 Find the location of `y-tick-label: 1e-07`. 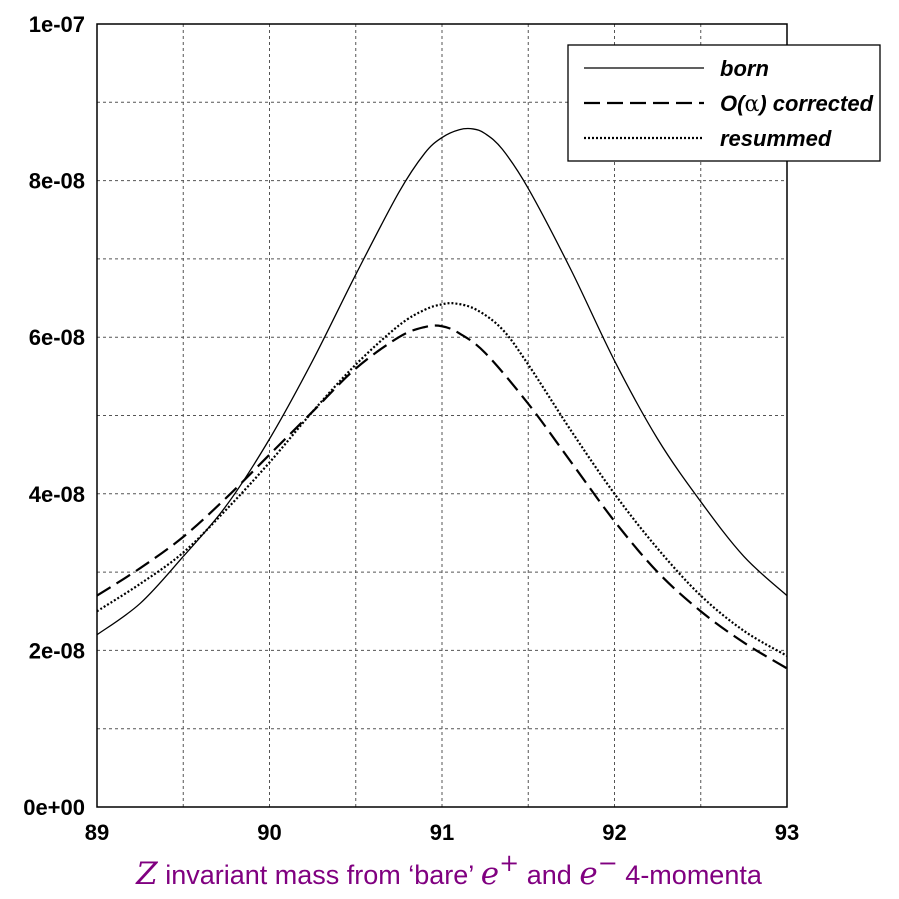

y-tick-label: 1e-07 is located at coordinates (57, 24).